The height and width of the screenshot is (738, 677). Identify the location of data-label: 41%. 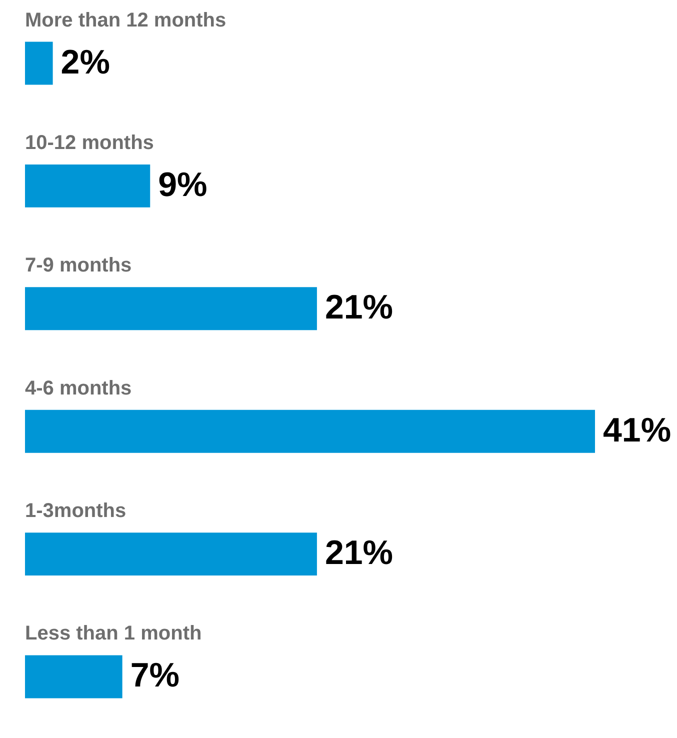
(637, 430).